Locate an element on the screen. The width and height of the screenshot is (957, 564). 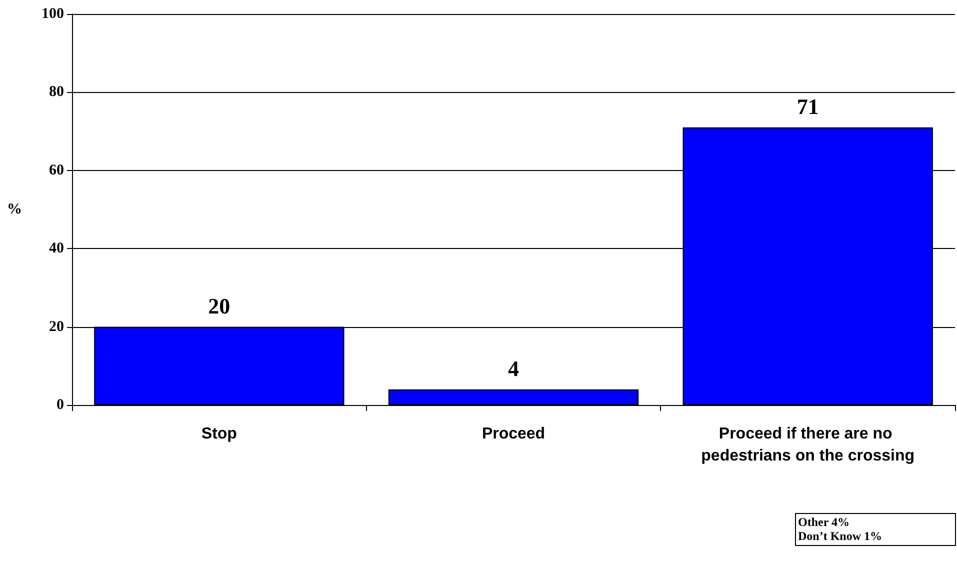
y-tick-label: 0 is located at coordinates (60, 405).